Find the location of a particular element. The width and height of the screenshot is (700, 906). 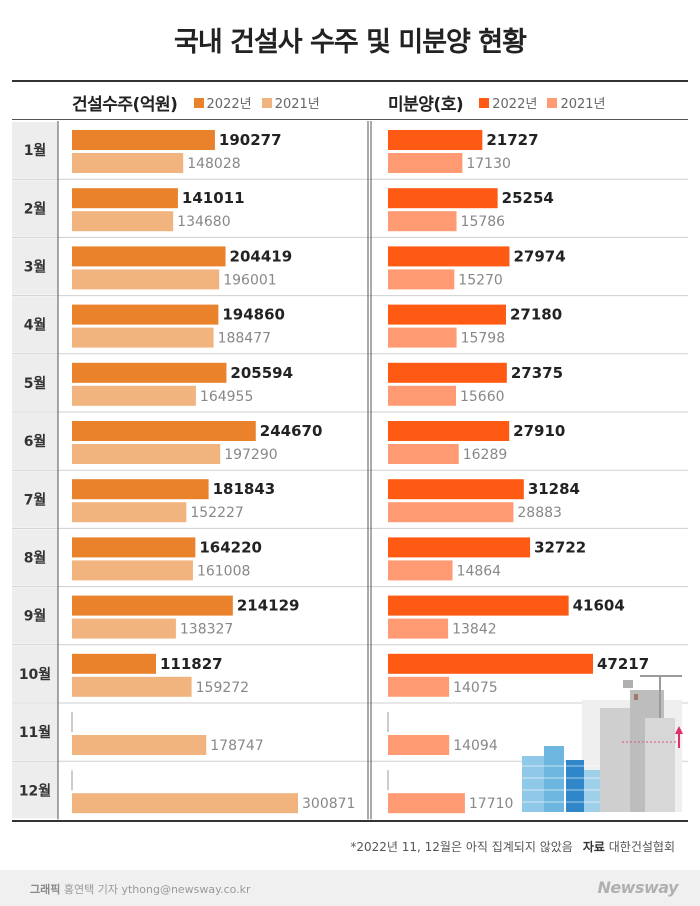

credit-bar: 그래픽 홍연택 기자 ythong@newsway.co.kr Newsway is located at coordinates (350, 888).